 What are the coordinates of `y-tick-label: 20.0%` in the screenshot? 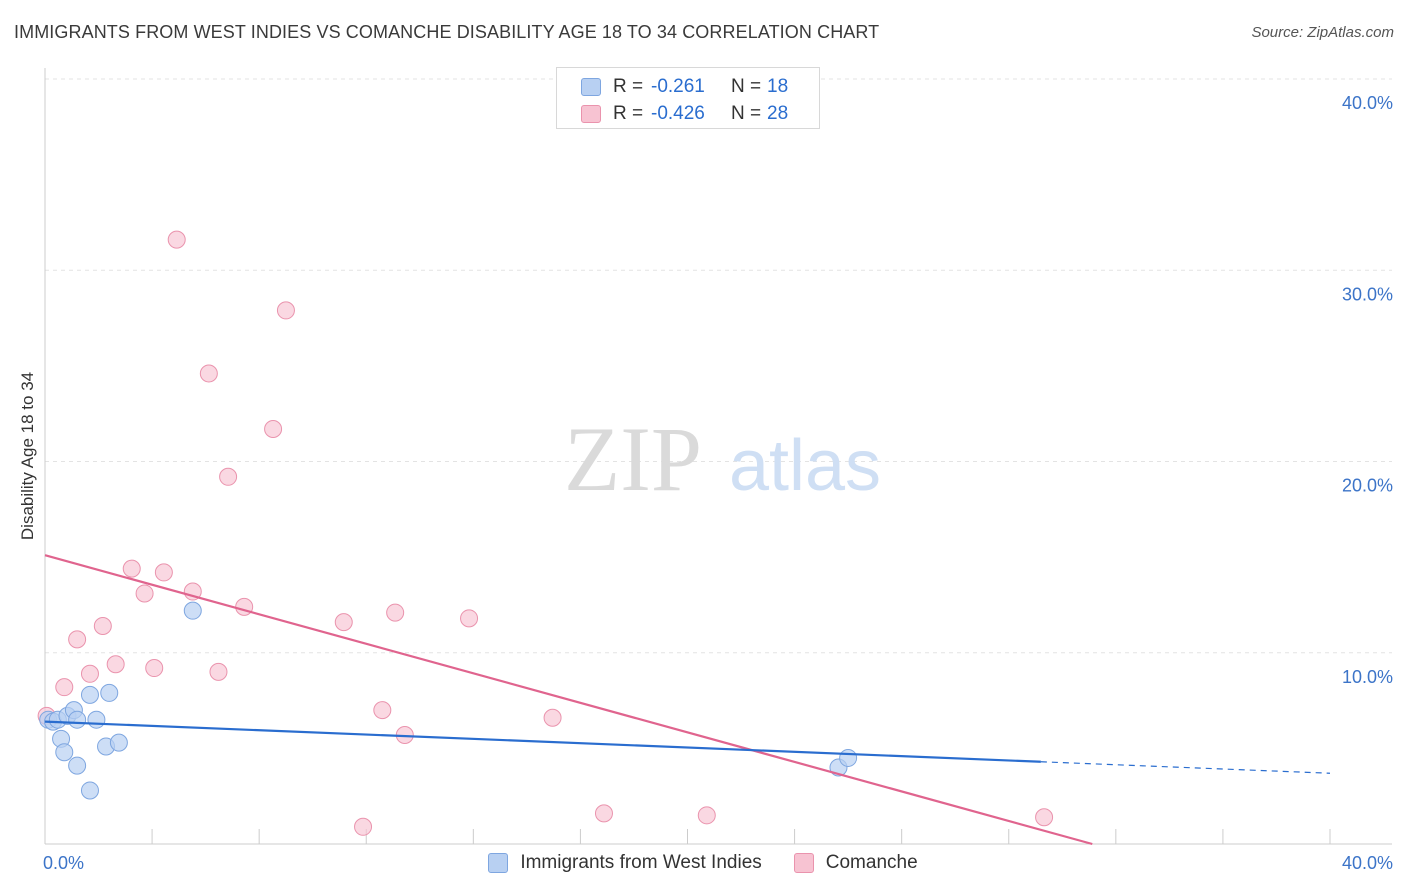 It's located at (1367, 486).